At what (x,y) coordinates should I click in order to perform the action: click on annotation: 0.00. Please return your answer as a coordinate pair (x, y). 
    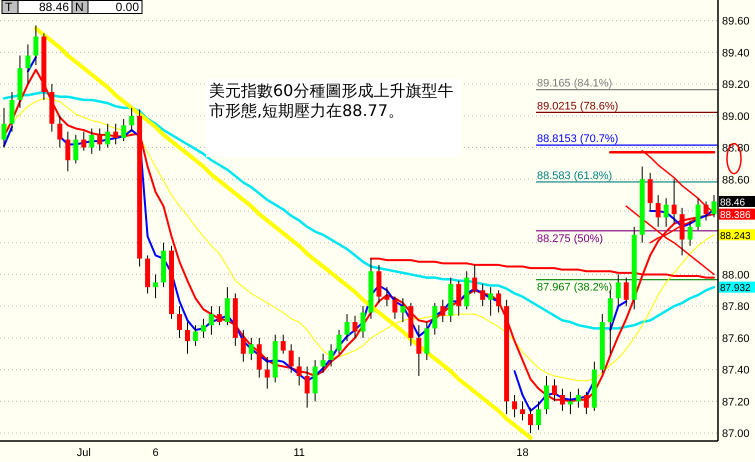
    Looking at the image, I should click on (128, 7).